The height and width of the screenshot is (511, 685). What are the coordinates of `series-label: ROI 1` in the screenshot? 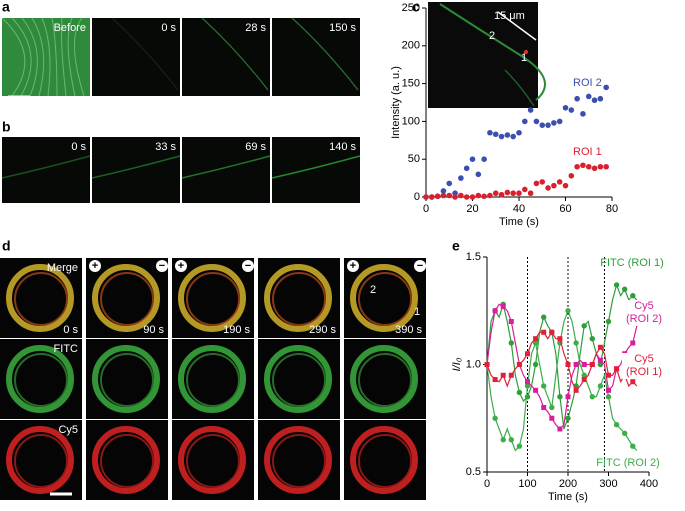 It's located at (587, 152).